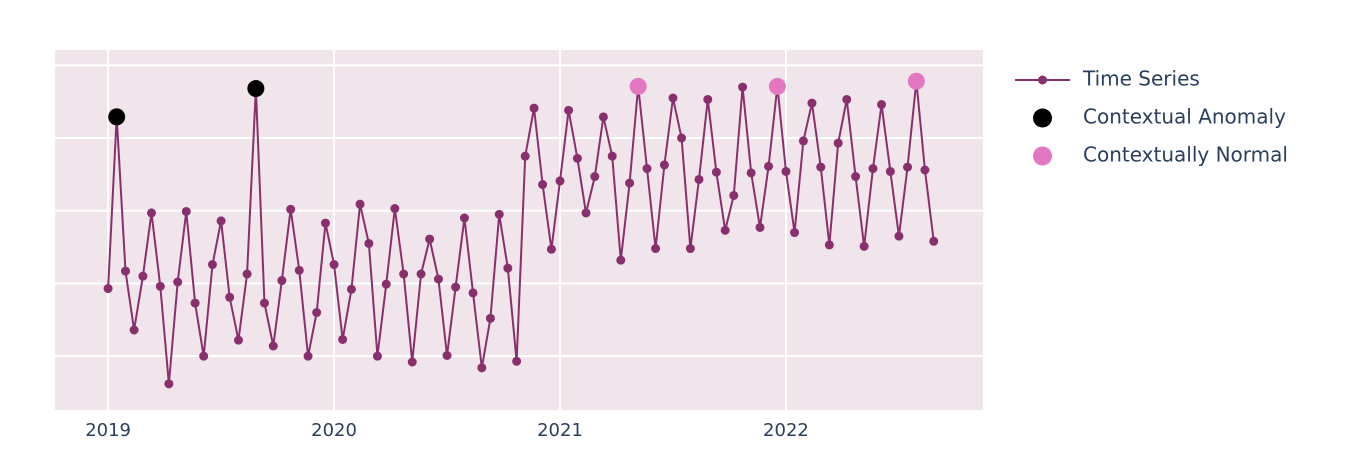 Image resolution: width=1348 pixels, height=470 pixels. What do you see at coordinates (560, 430) in the screenshot?
I see `x-tick-label: 2021` at bounding box center [560, 430].